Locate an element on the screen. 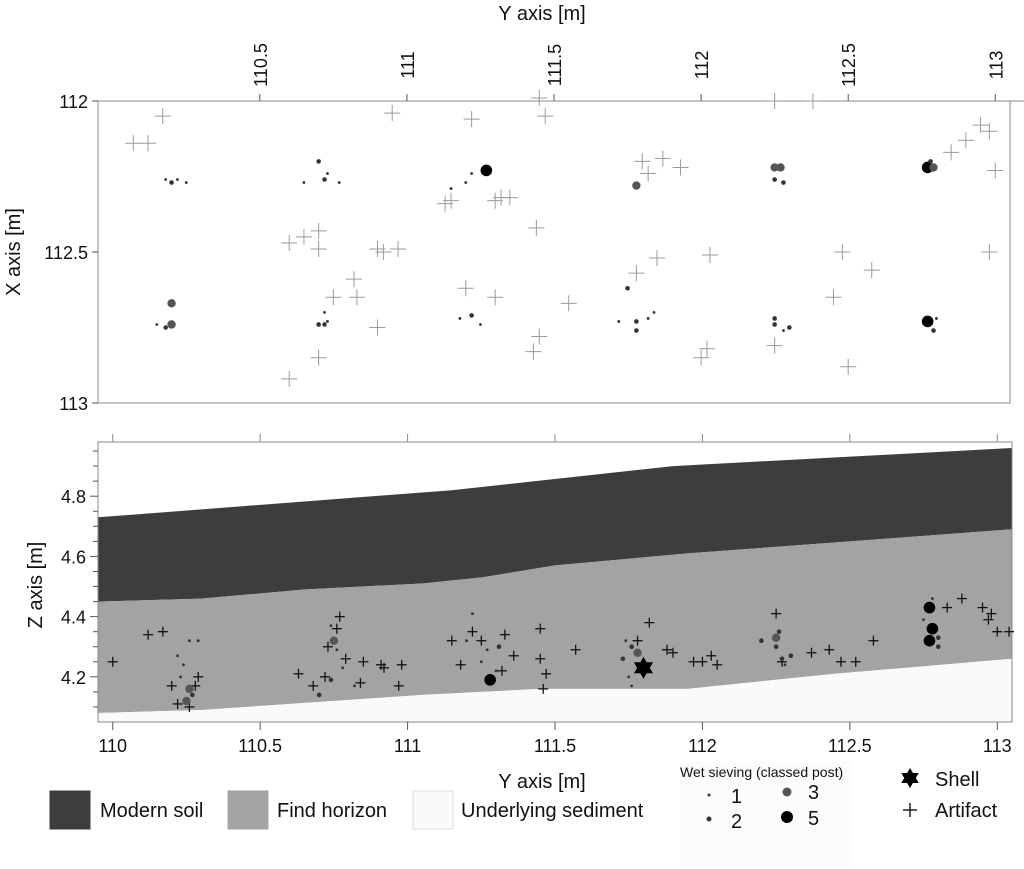 This screenshot has width=1024, height=869. section-view-y-tick-label: 4.8 is located at coordinates (73, 497).